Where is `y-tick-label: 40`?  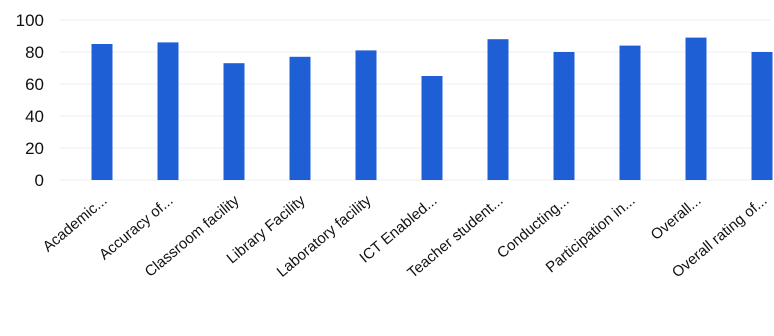 y-tick-label: 40 is located at coordinates (34, 116).